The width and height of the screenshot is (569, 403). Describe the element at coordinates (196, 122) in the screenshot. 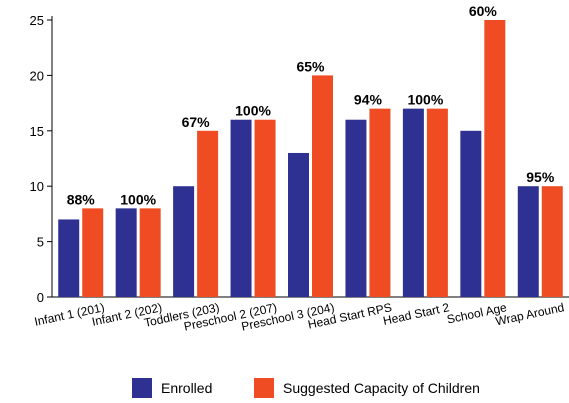

I see `data-label: 67%` at that location.